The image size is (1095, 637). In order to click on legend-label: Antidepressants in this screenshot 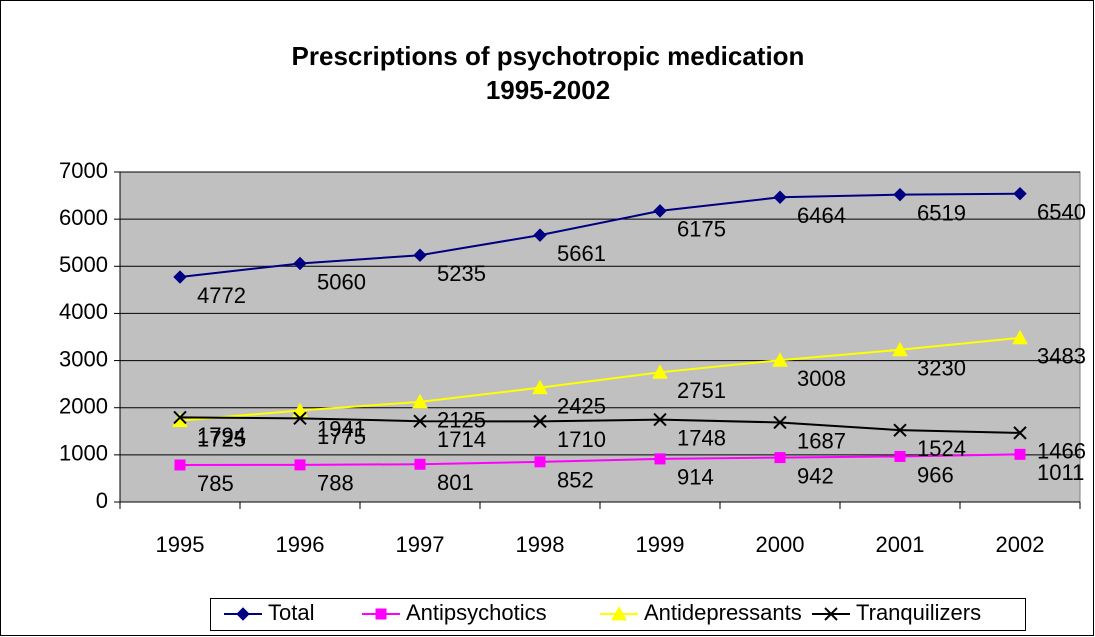, I will do `click(723, 612)`.